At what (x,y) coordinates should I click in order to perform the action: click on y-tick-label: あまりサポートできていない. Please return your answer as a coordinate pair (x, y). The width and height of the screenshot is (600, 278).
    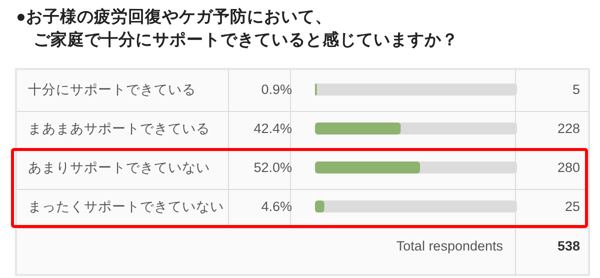
    Looking at the image, I should click on (119, 167).